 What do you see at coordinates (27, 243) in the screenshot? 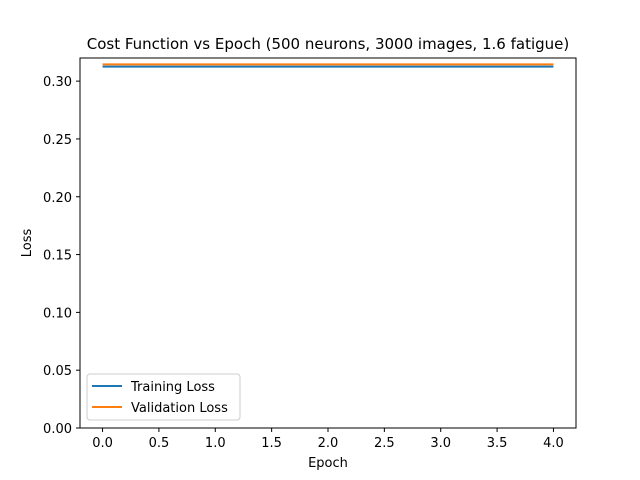
I see `y-axis-label: Loss` at bounding box center [27, 243].